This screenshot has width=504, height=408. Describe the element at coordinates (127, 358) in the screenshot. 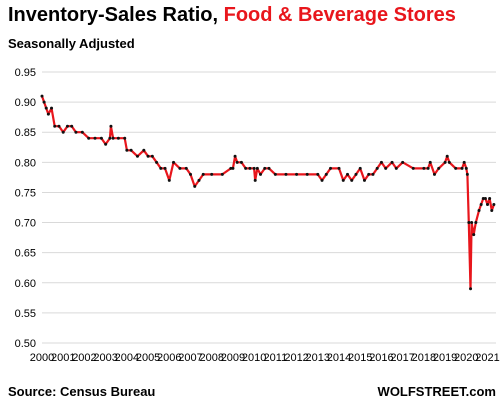

I see `x-tick-label: 2004` at that location.